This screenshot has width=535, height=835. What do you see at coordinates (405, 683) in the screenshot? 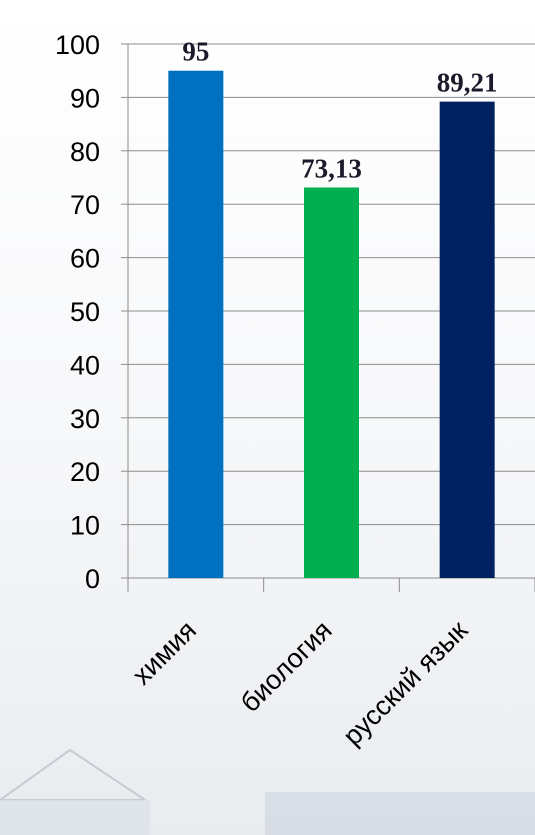
I see `category-label: русский язык` at bounding box center [405, 683].